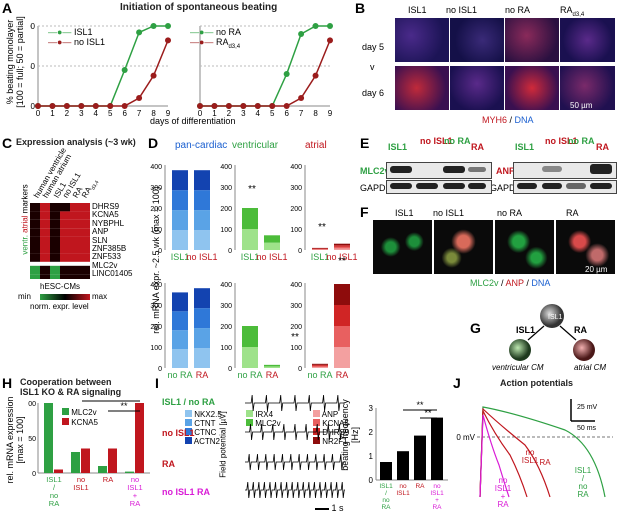 The height and width of the screenshot is (513, 617). What do you see at coordinates (364, 212) in the screenshot?
I see `panel-label-f: F` at bounding box center [364, 212].